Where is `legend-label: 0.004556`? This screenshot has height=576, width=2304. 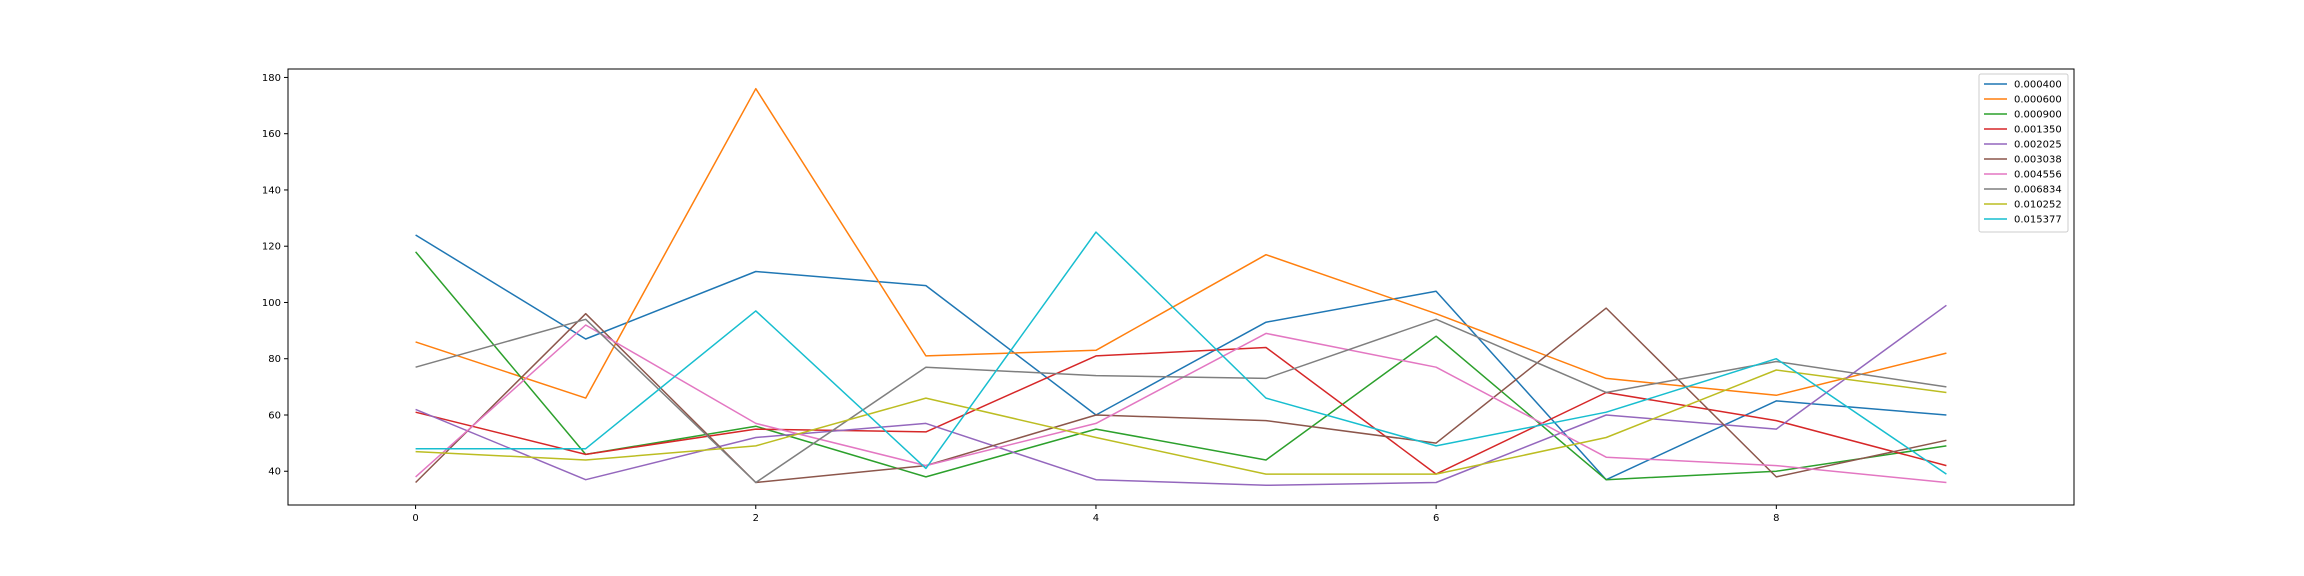 legend-label: 0.004556 is located at coordinates (2038, 175).